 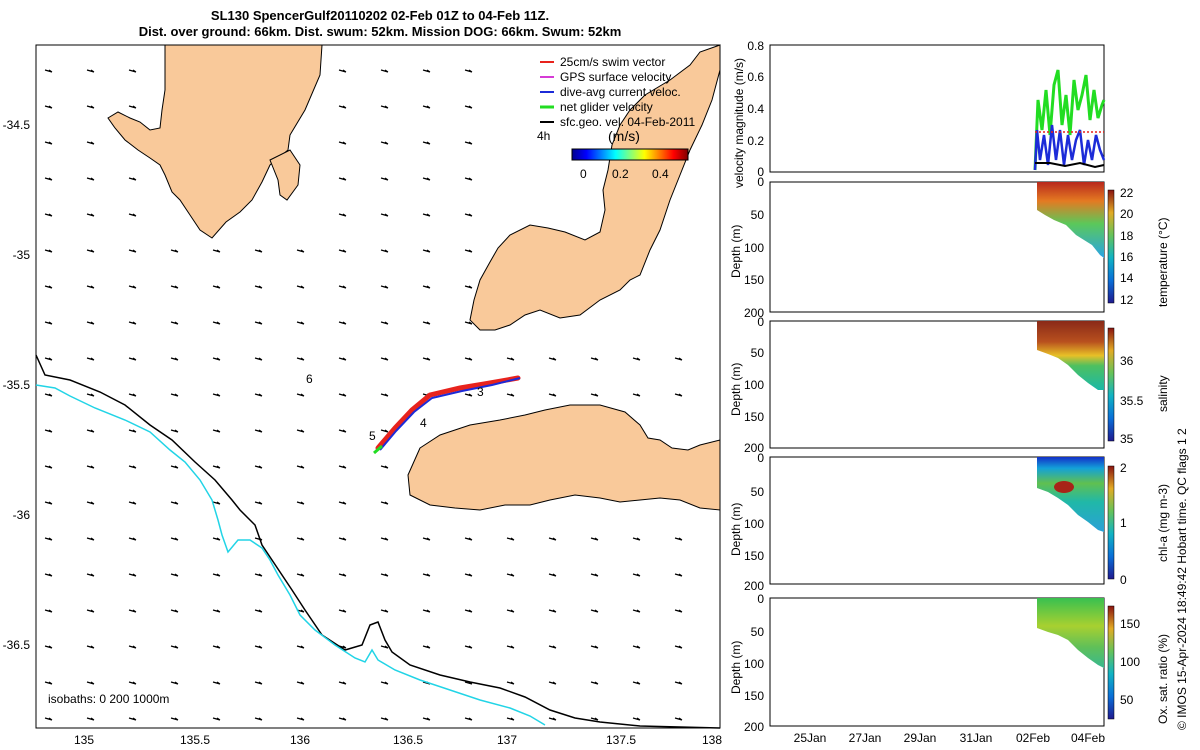 I want to click on map-x-tick-137: 137, so click(x=507, y=740).